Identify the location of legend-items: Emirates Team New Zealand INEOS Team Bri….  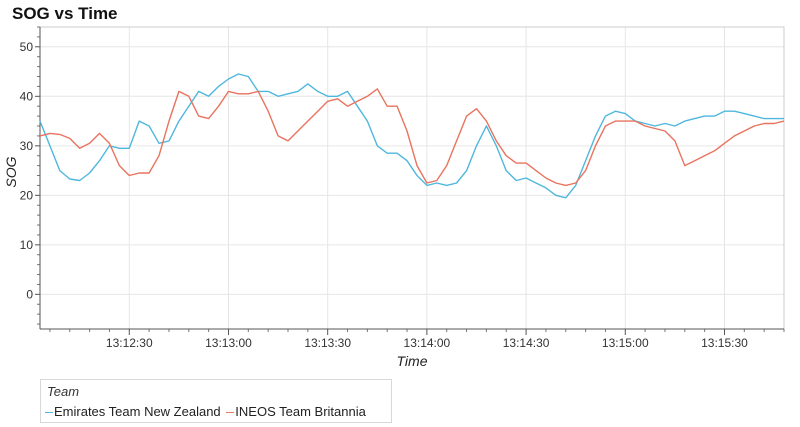
(206, 411).